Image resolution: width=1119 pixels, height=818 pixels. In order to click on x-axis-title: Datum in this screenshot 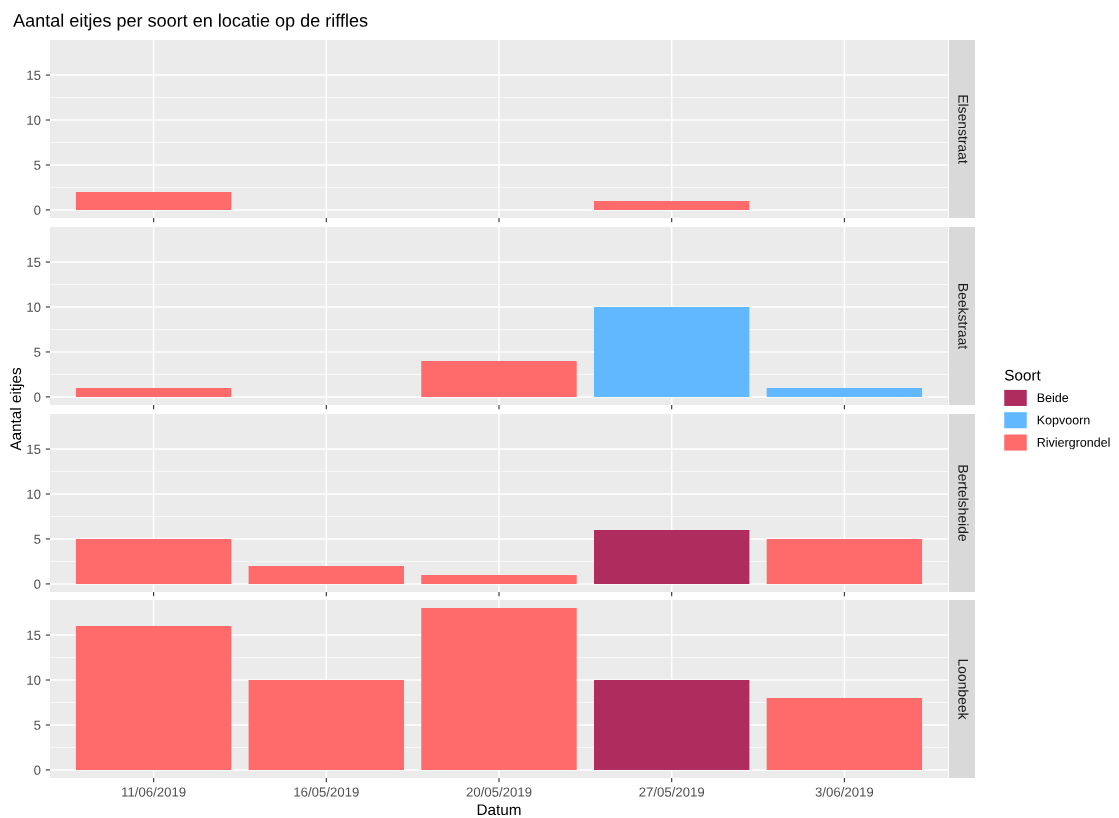, I will do `click(499, 810)`.